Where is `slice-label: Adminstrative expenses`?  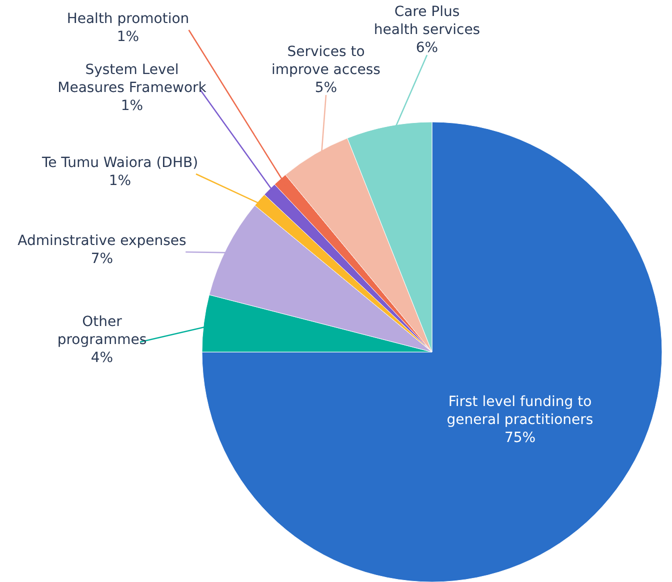 slice-label: Adminstrative expenses is located at coordinates (102, 240).